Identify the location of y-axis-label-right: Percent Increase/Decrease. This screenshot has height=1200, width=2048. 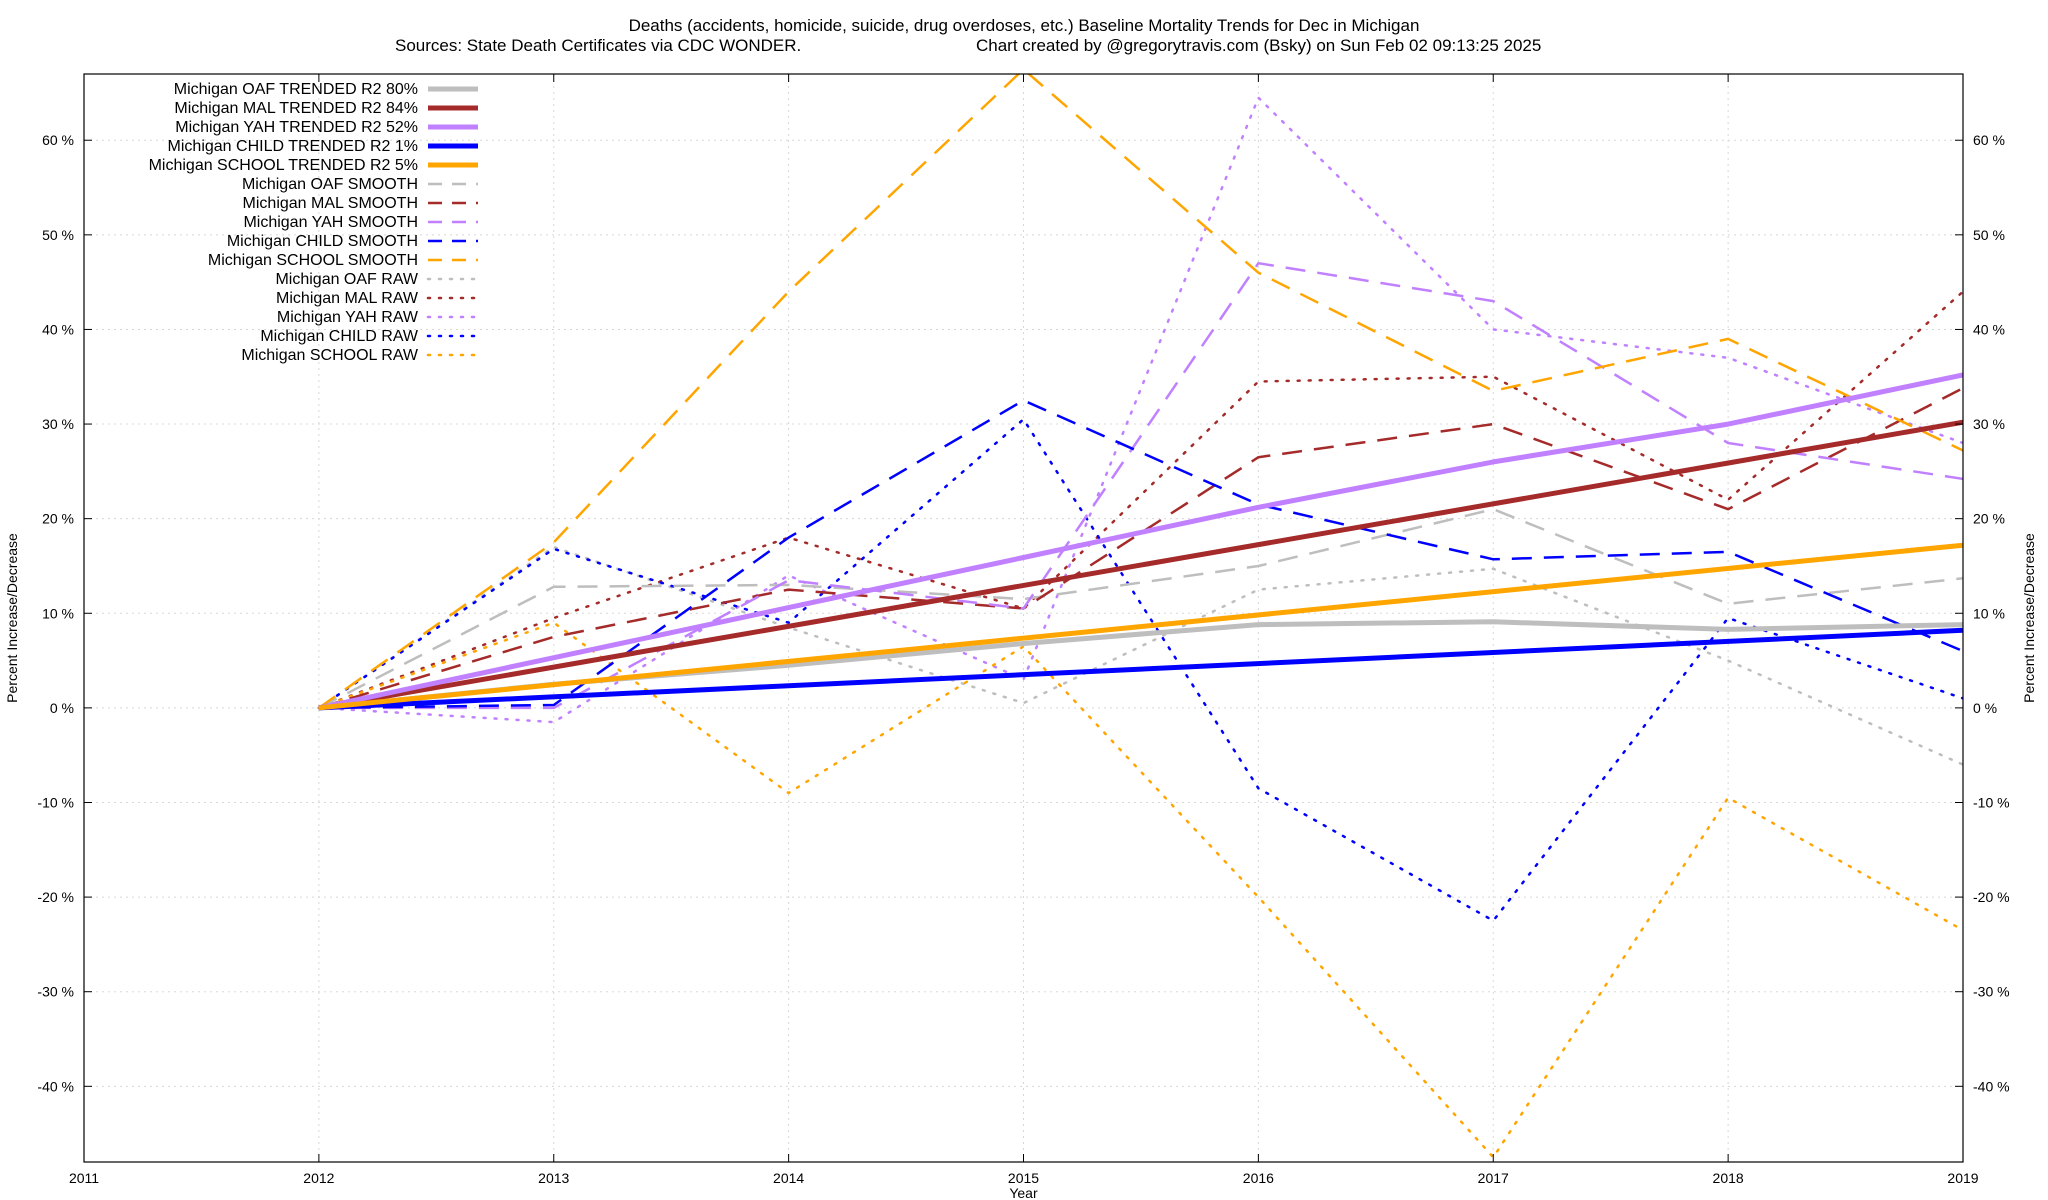
(2029, 618).